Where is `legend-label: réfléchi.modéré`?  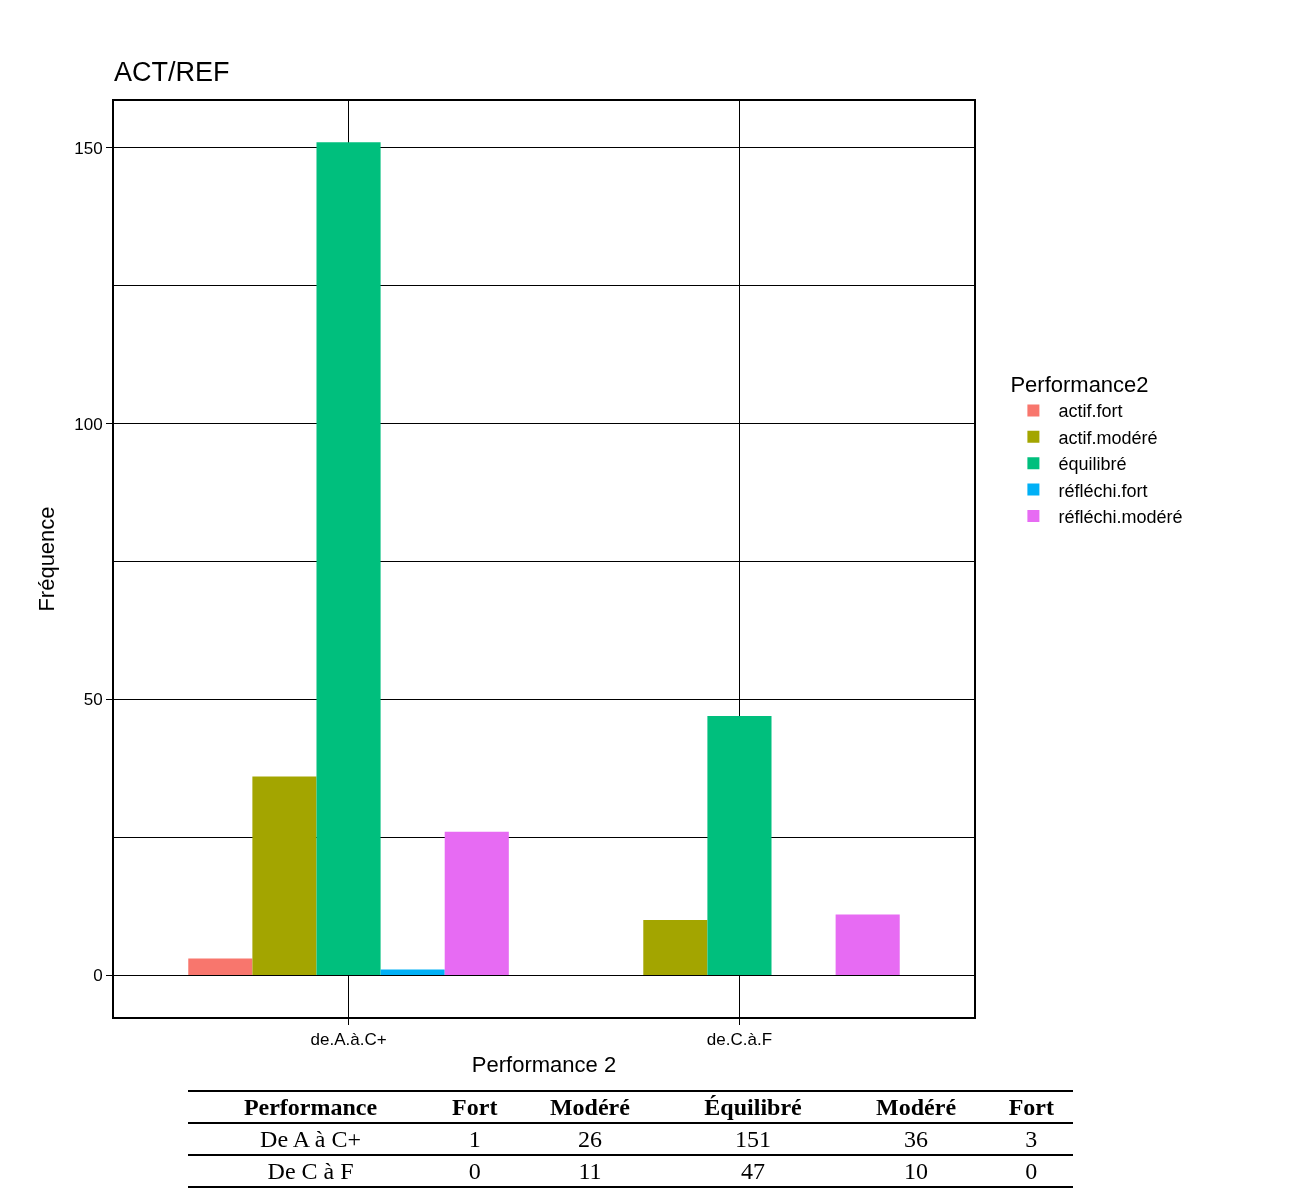 legend-label: réfléchi.modéré is located at coordinates (1120, 517).